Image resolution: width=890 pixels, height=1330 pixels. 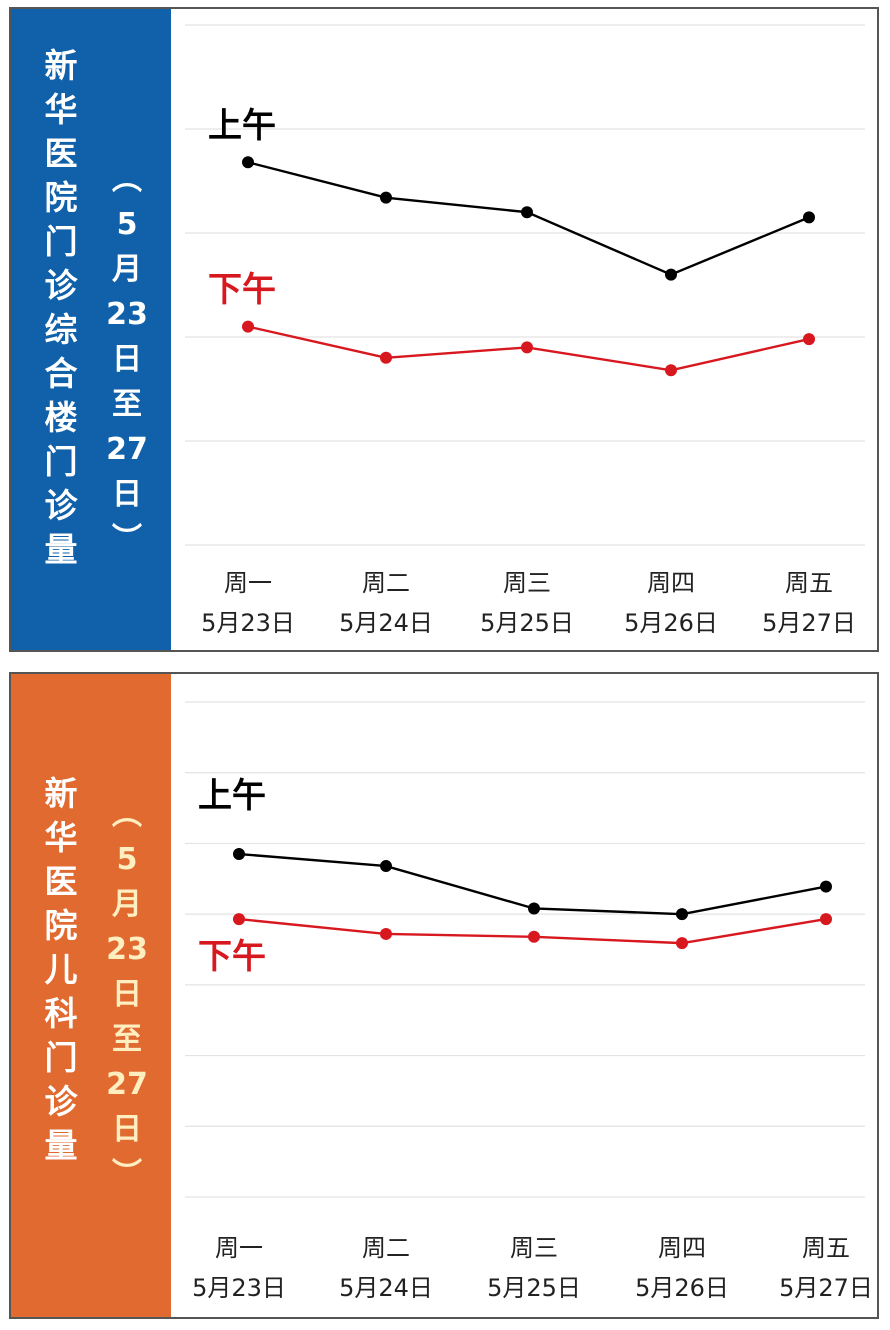 I want to click on chart-title: 新华医院儿科门诊量, so click(x=61, y=975).